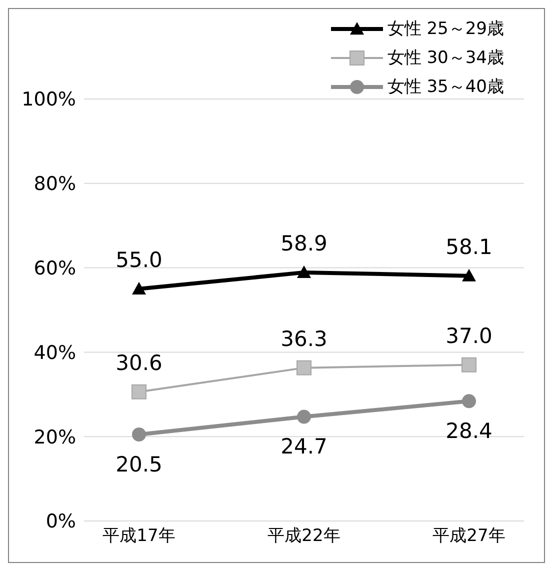  Describe the element at coordinates (139, 260) in the screenshot. I see `data-label: 55.0` at that location.